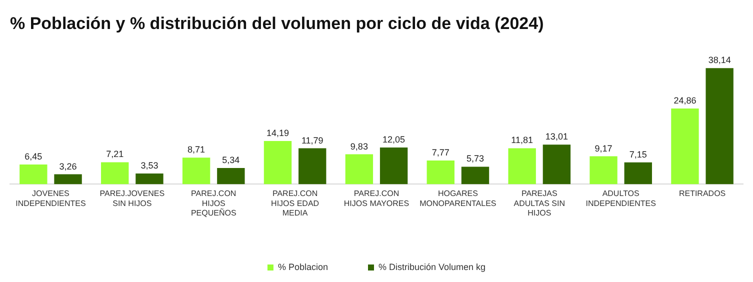 This screenshot has width=753, height=282. I want to click on chart-title: % Población y % distribución del volumen por ciclo de vida (2024), so click(277, 23).